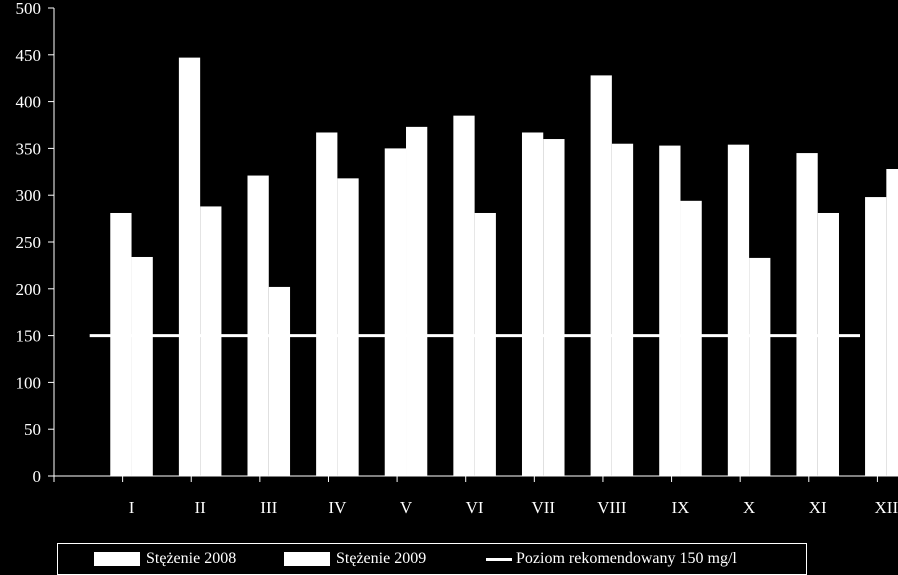 Image resolution: width=898 pixels, height=575 pixels. I want to click on x-tick-label: I, so click(132, 507).